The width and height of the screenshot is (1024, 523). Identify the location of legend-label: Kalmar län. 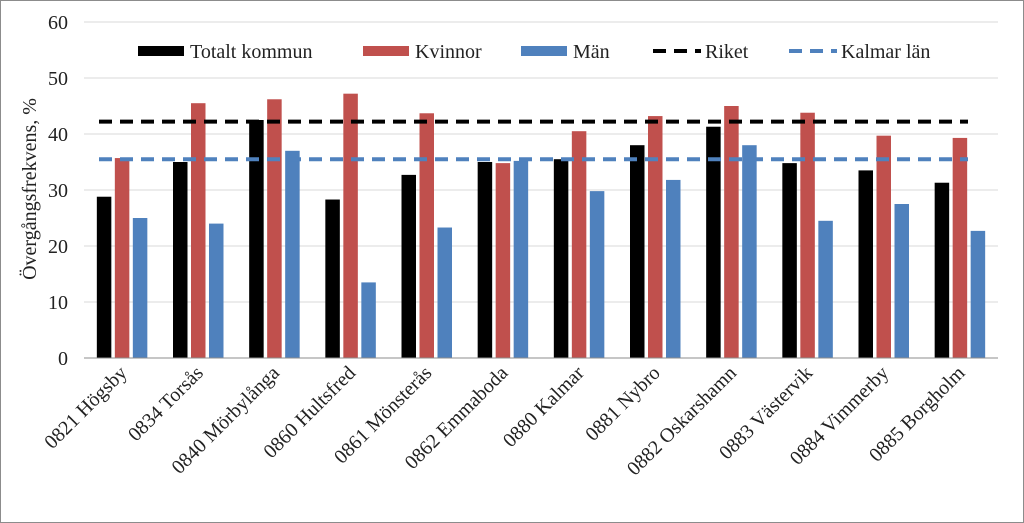
(885, 52).